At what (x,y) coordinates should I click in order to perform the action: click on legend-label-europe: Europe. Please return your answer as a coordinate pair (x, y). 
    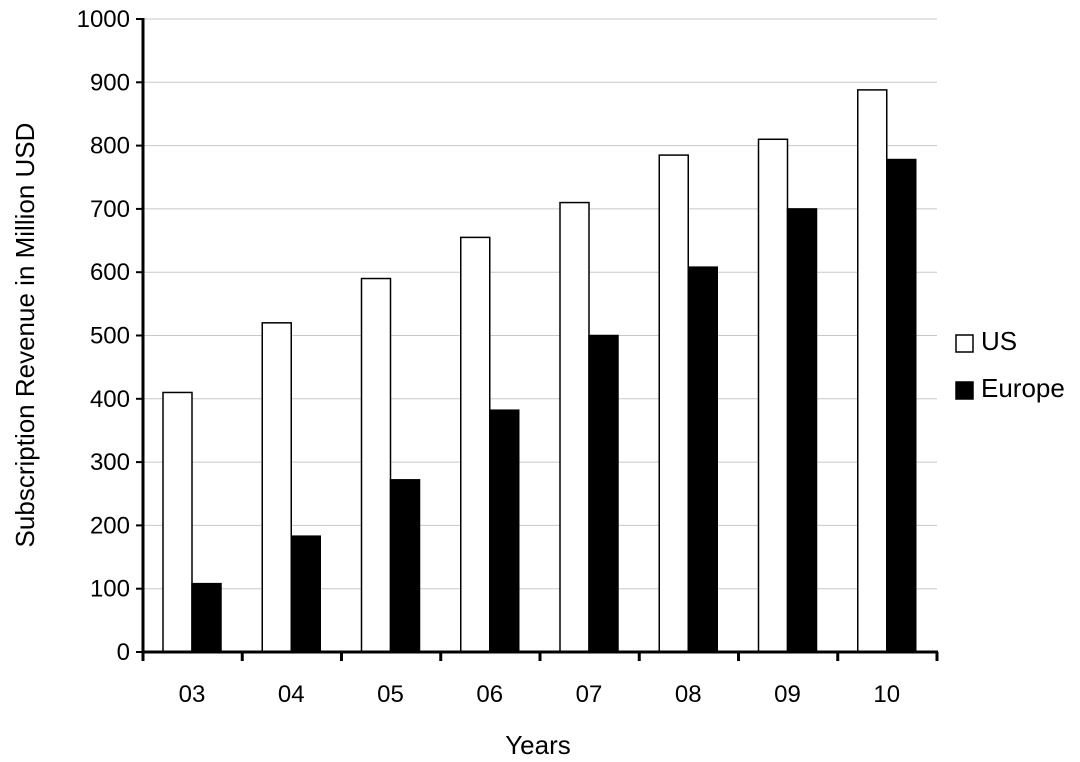
    Looking at the image, I should click on (1023, 388).